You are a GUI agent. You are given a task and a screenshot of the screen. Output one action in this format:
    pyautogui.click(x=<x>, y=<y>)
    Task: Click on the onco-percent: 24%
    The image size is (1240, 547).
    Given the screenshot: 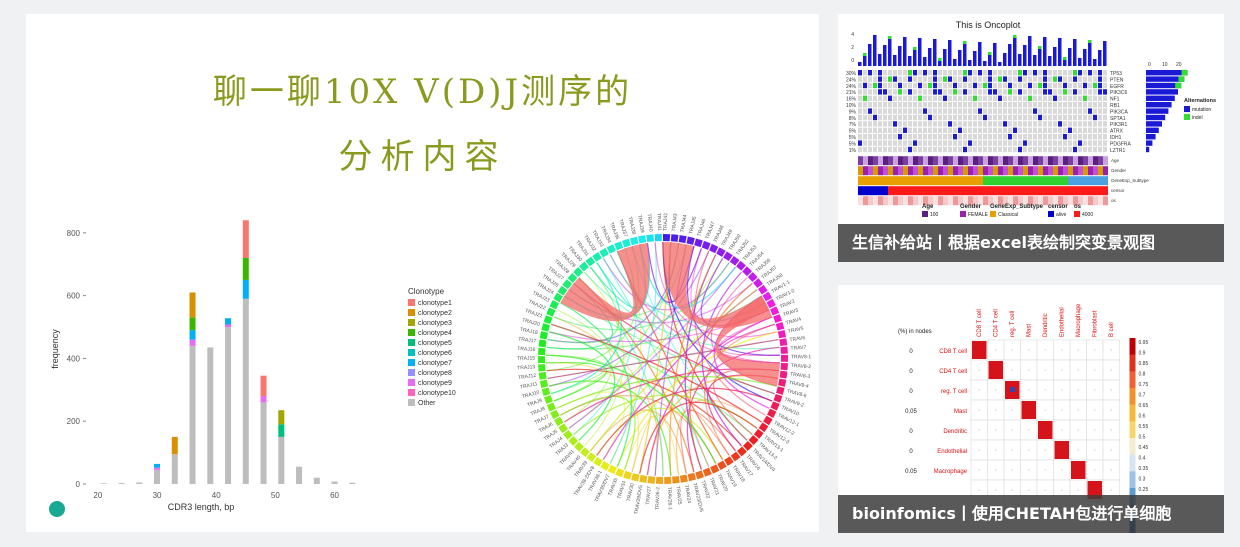 What is the action you would take?
    pyautogui.click(x=851, y=87)
    